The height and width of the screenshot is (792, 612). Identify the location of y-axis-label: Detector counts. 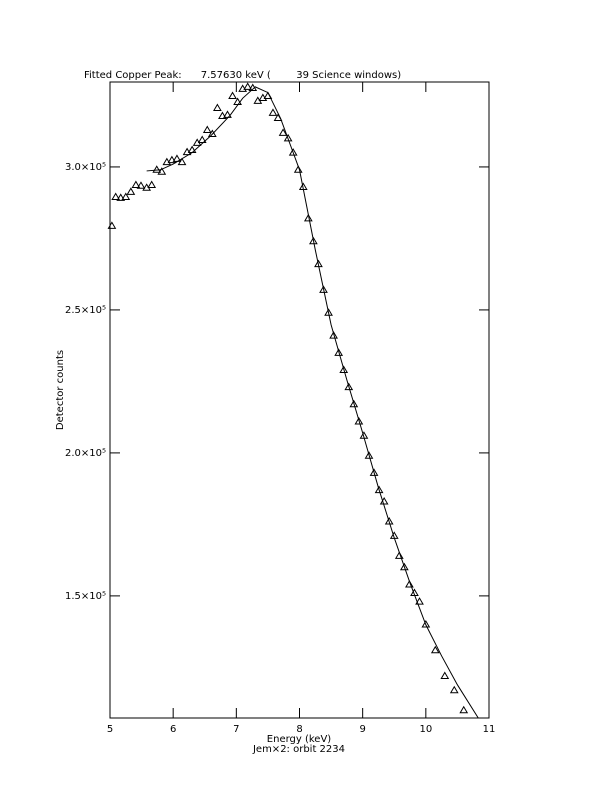
(60, 390).